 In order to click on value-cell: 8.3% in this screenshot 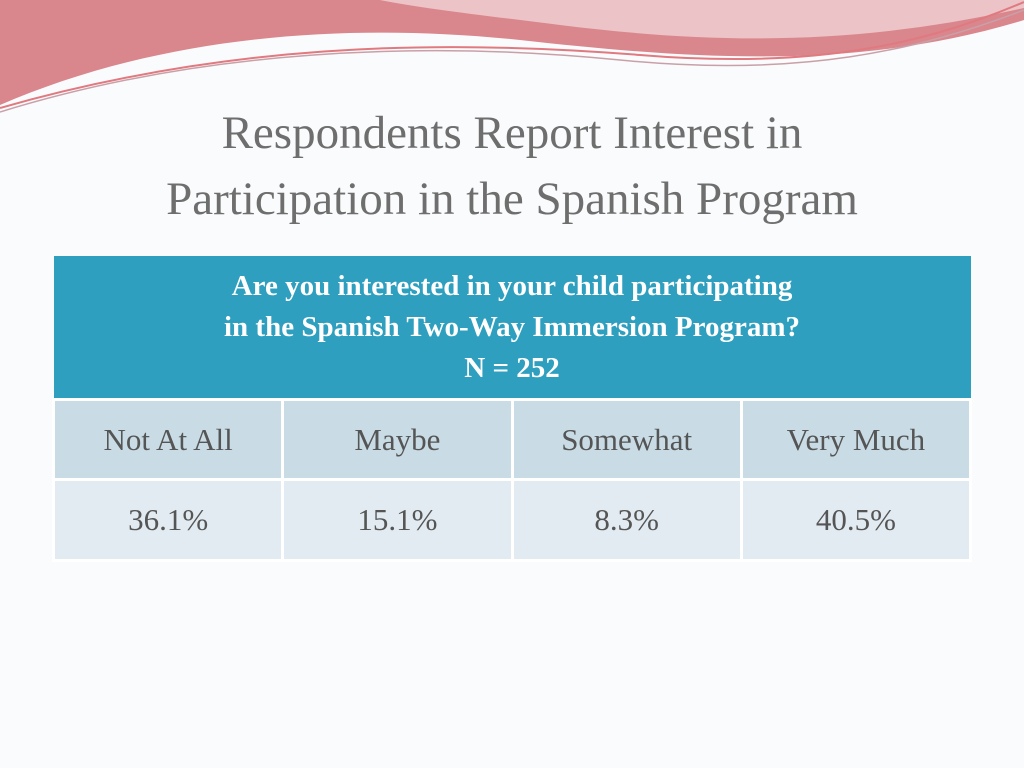, I will do `click(626, 520)`.